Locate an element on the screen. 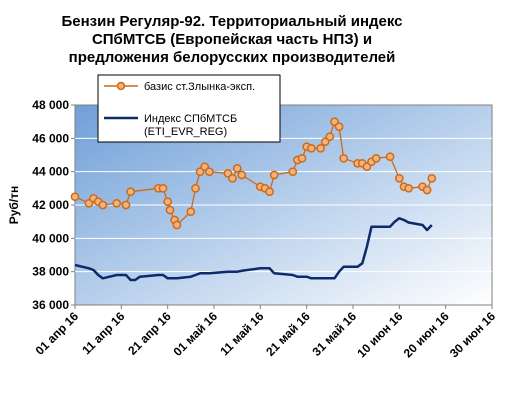 This screenshot has height=413, width=517. x-tick-label: 30 июн 16 is located at coordinates (472, 334).